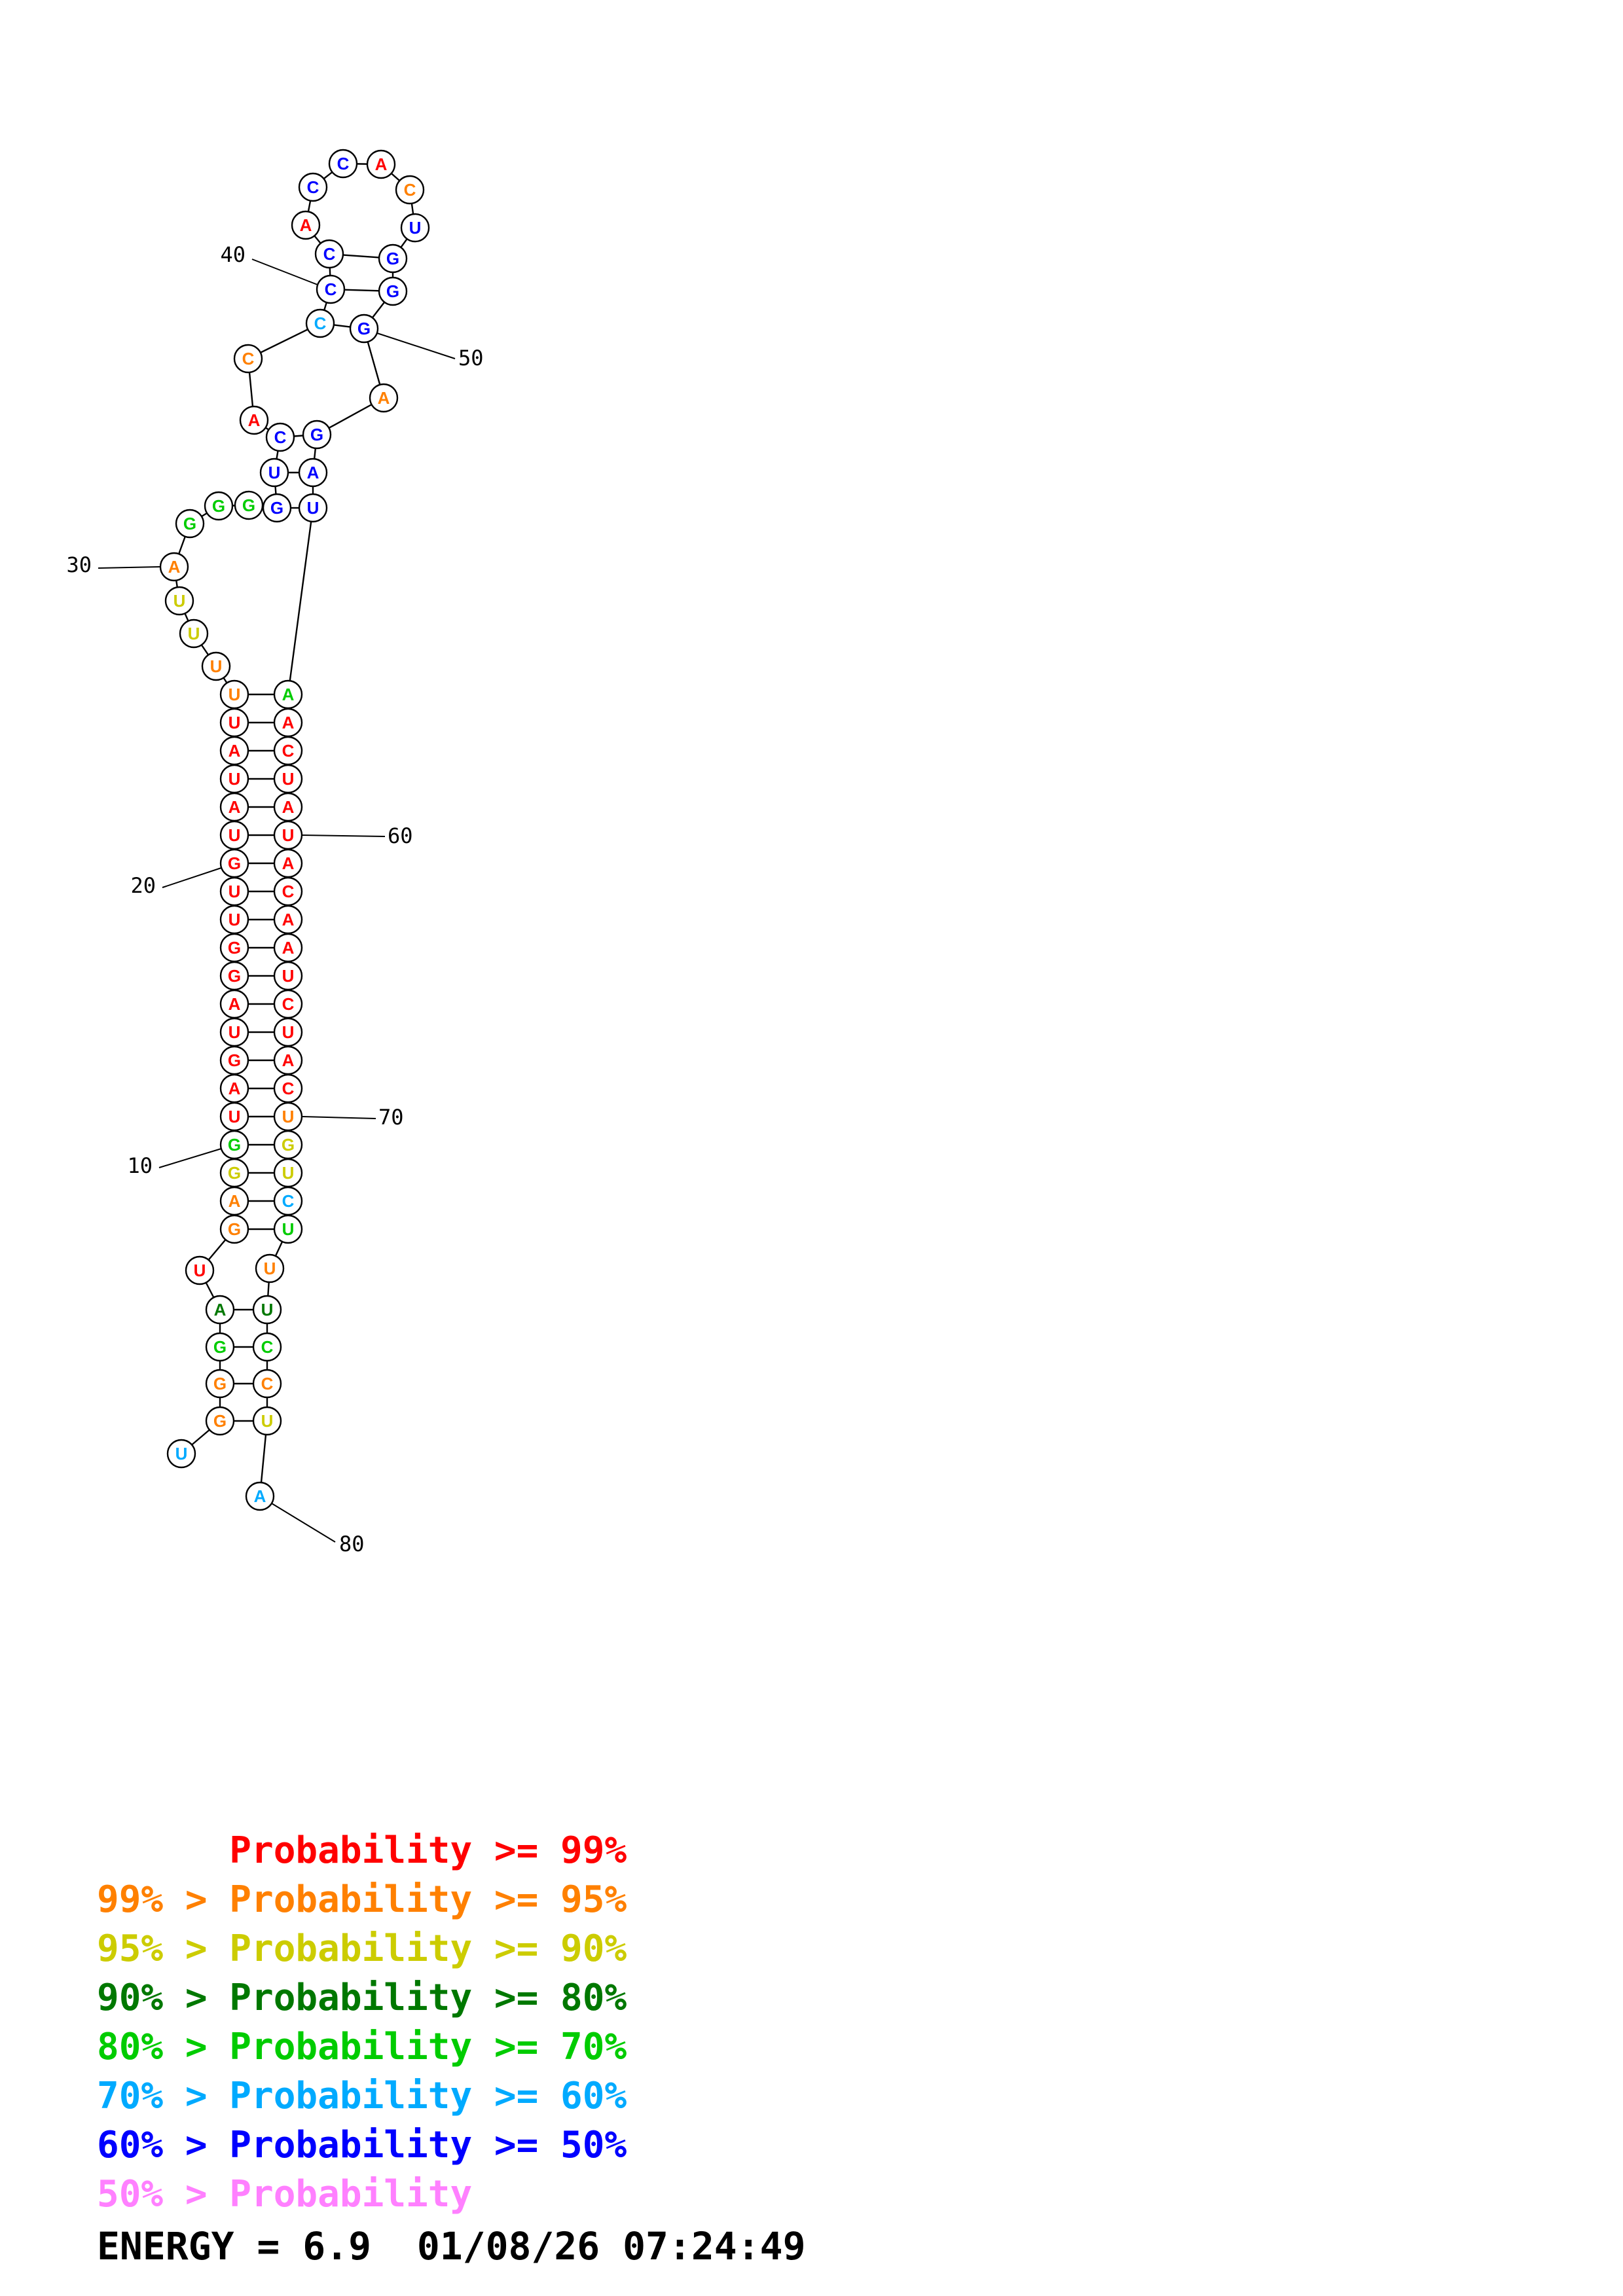  What do you see at coordinates (451, 2246) in the screenshot?
I see `energy-line: ENERGY = 6.9 01/08/26 07:24:49` at bounding box center [451, 2246].